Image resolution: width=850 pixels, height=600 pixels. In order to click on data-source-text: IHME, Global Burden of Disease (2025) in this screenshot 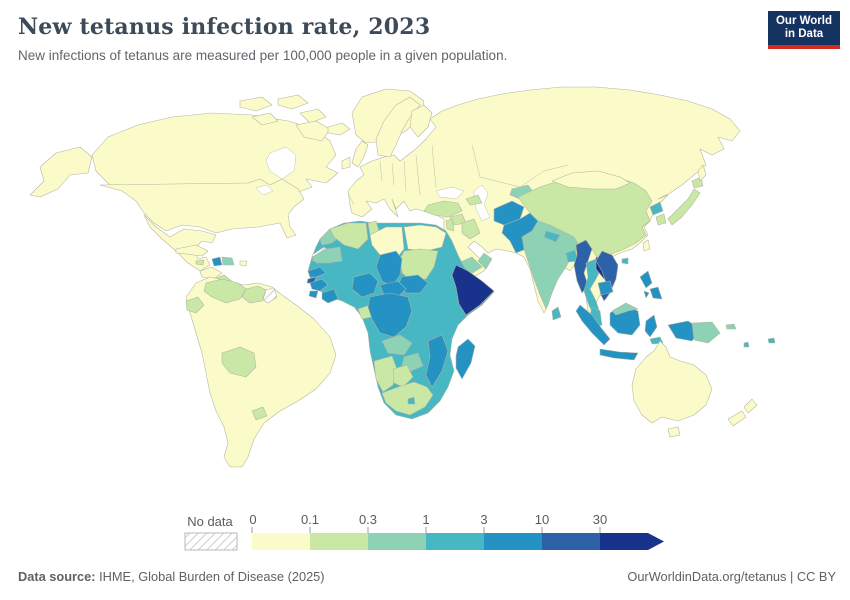, I will do `click(210, 576)`.